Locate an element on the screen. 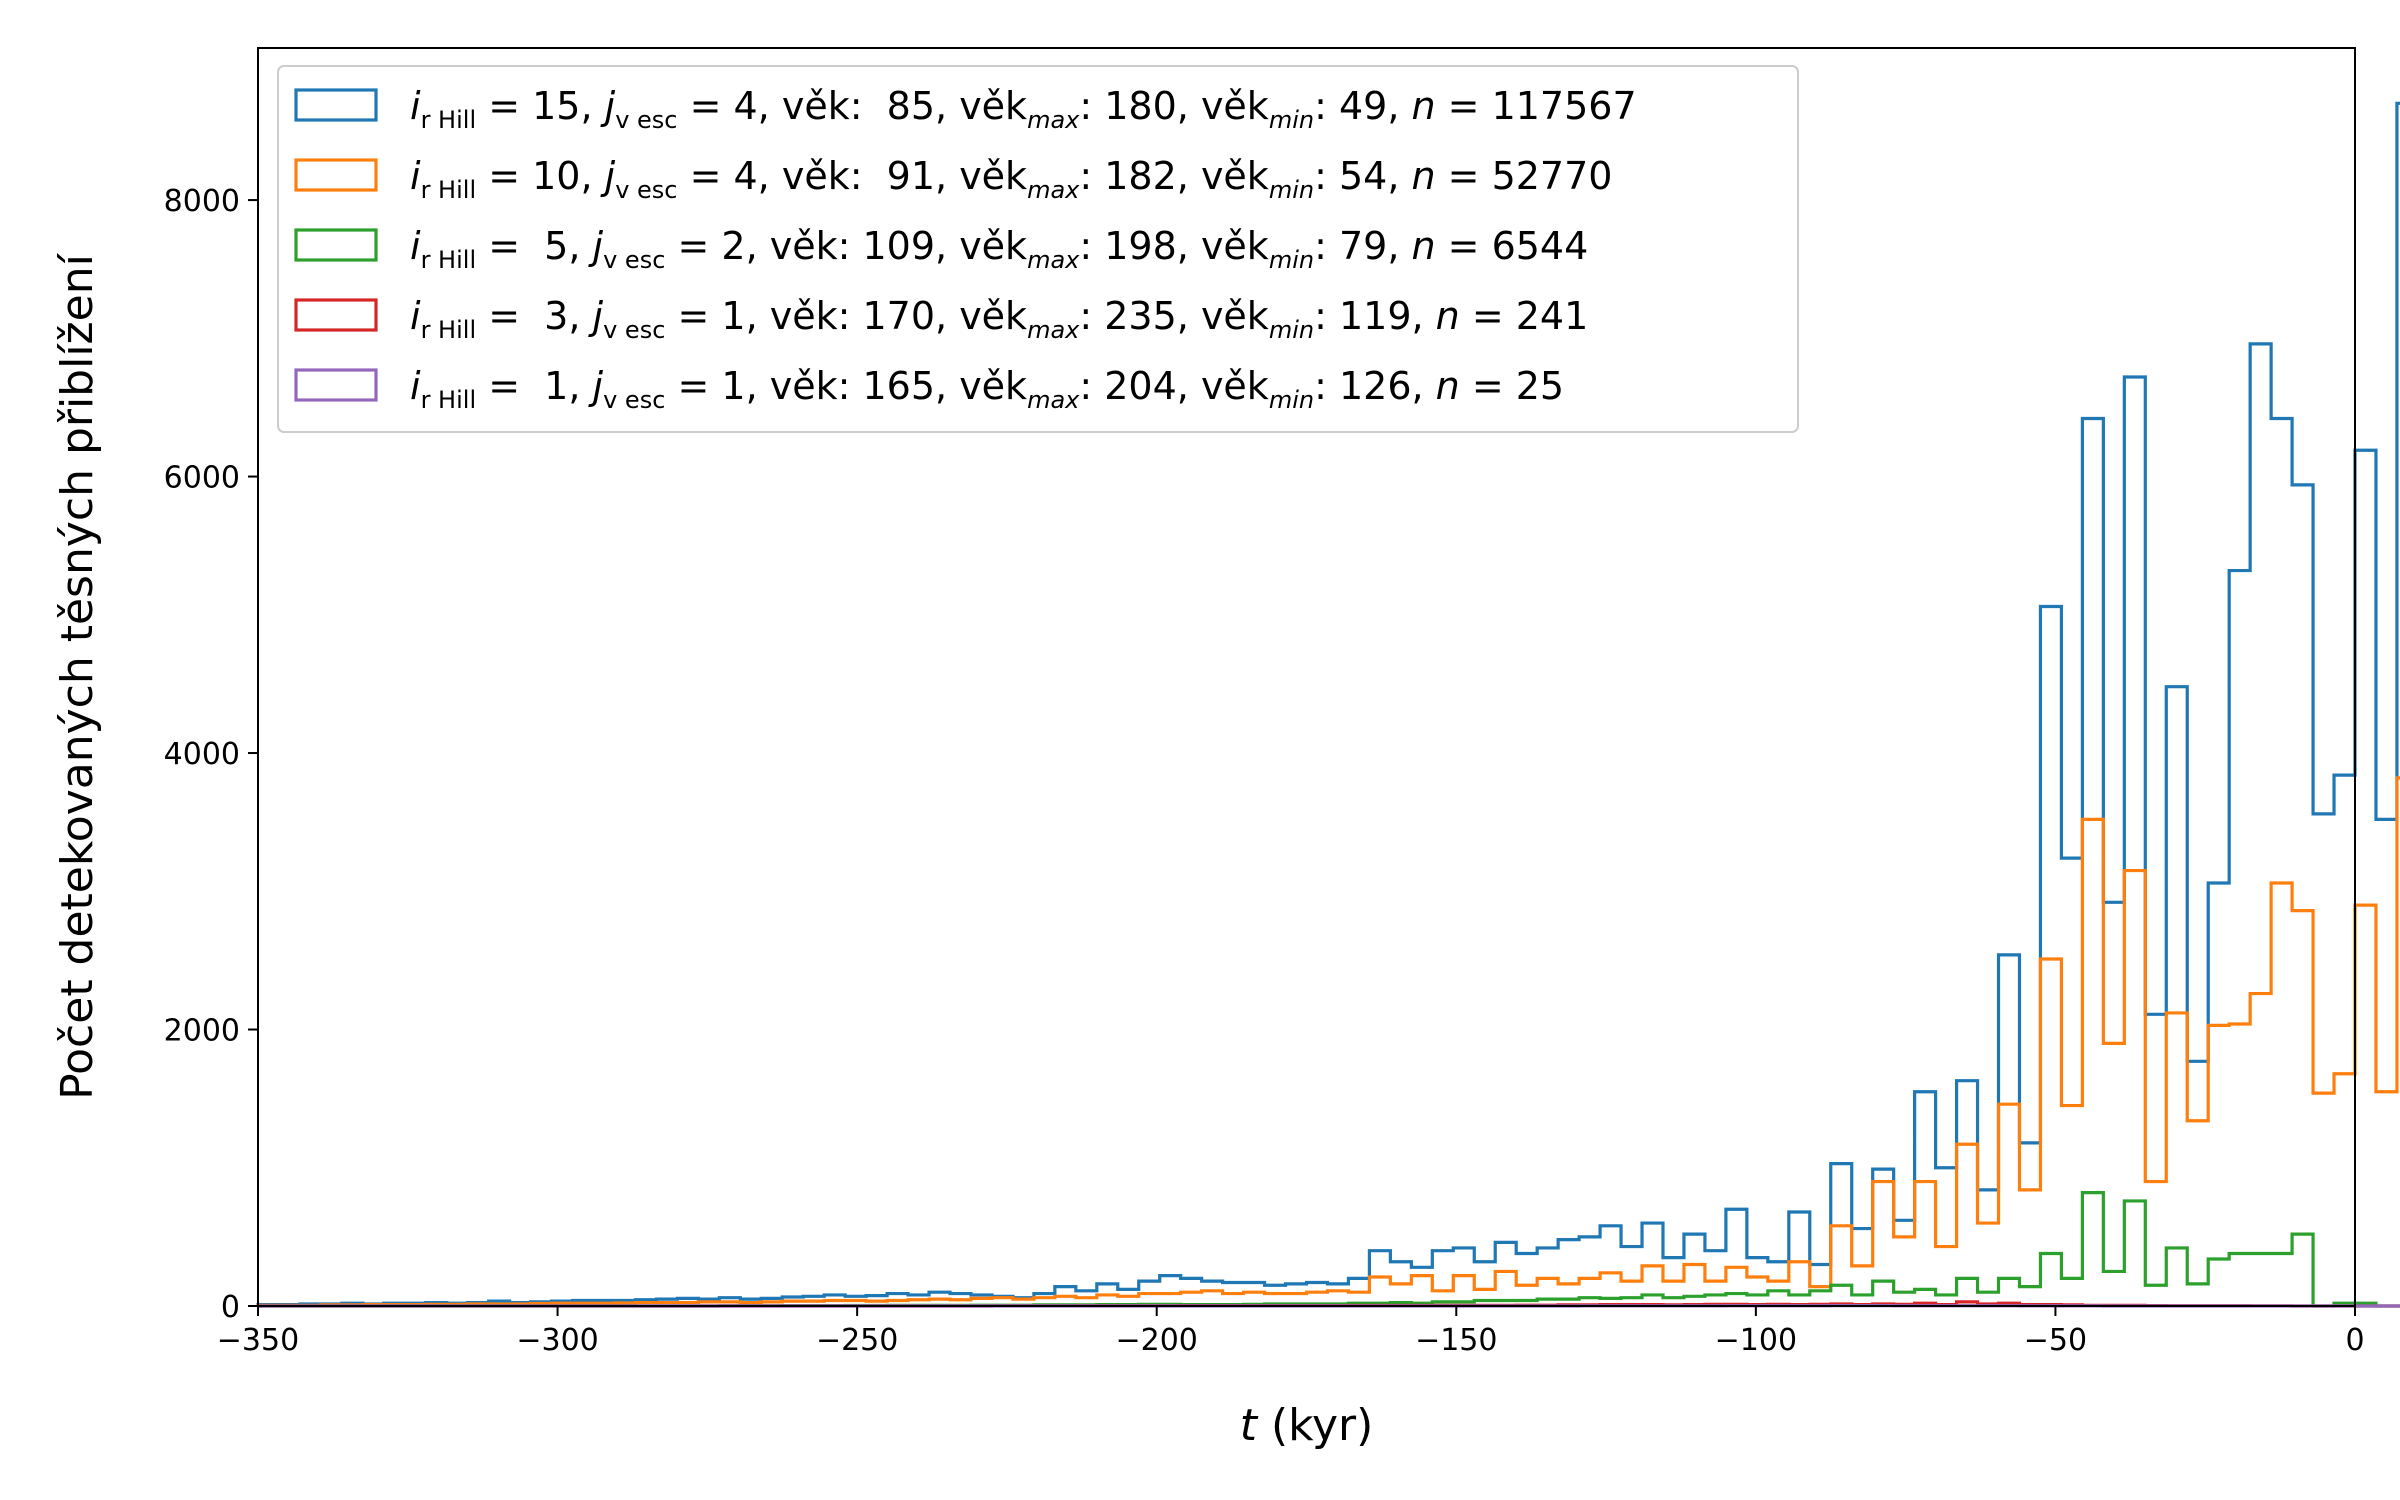 The image size is (2400, 1500). y-tick-label: 6000 is located at coordinates (202, 478).